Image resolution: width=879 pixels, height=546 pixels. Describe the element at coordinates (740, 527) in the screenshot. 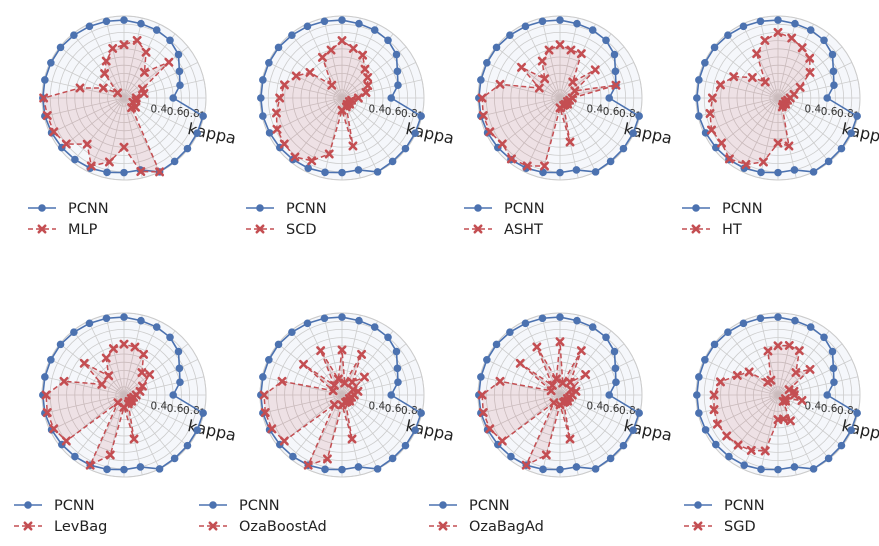

I see `legend-label-SGD: SGD` at that location.